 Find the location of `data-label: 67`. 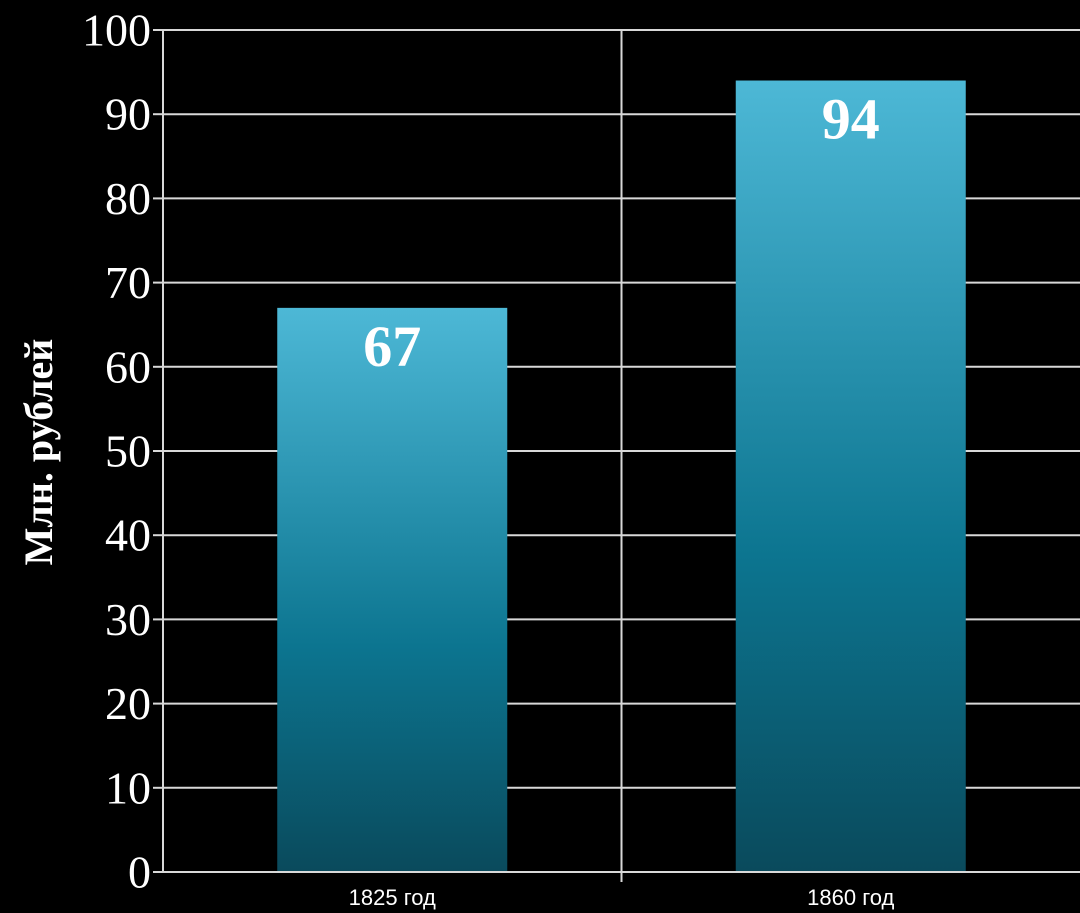

data-label: 67 is located at coordinates (392, 346).